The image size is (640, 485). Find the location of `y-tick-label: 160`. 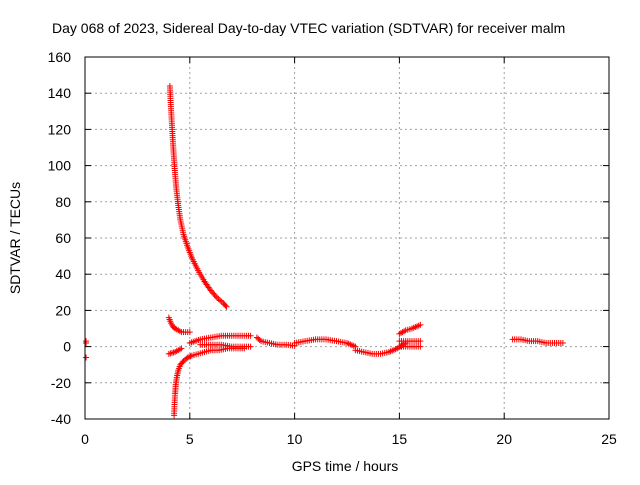

y-tick-label: 160 is located at coordinates (60, 57).